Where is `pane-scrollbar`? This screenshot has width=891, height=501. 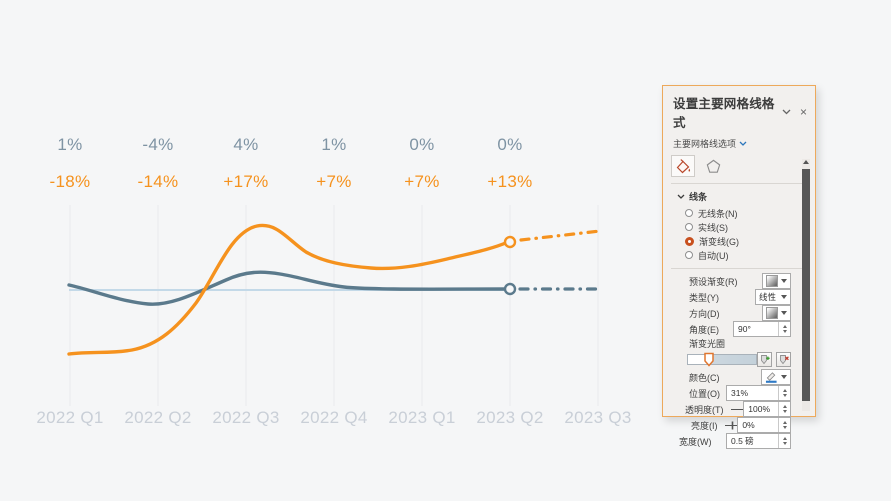 pane-scrollbar is located at coordinates (806, 285).